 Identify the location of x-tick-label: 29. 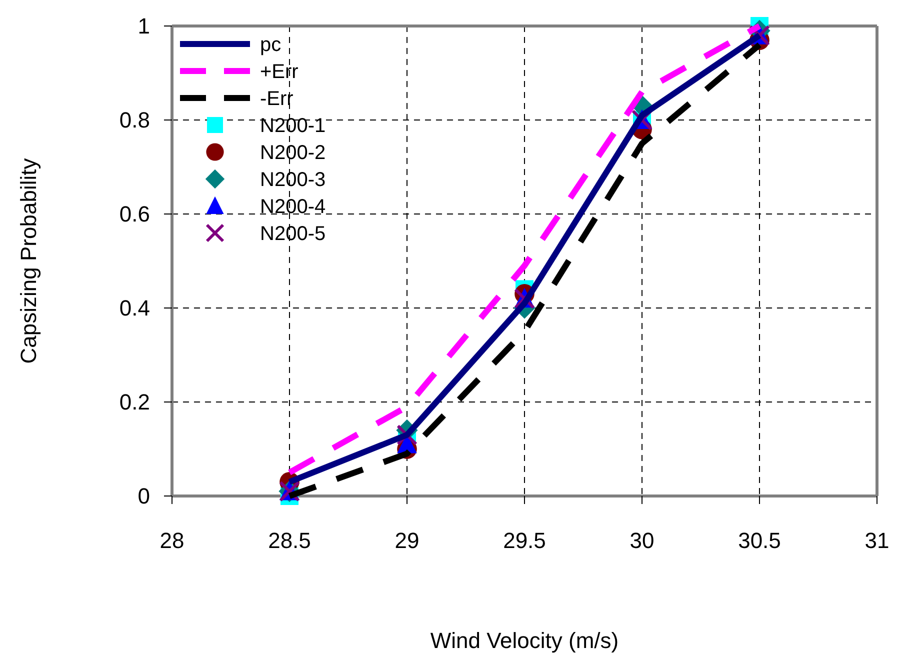
(407, 540).